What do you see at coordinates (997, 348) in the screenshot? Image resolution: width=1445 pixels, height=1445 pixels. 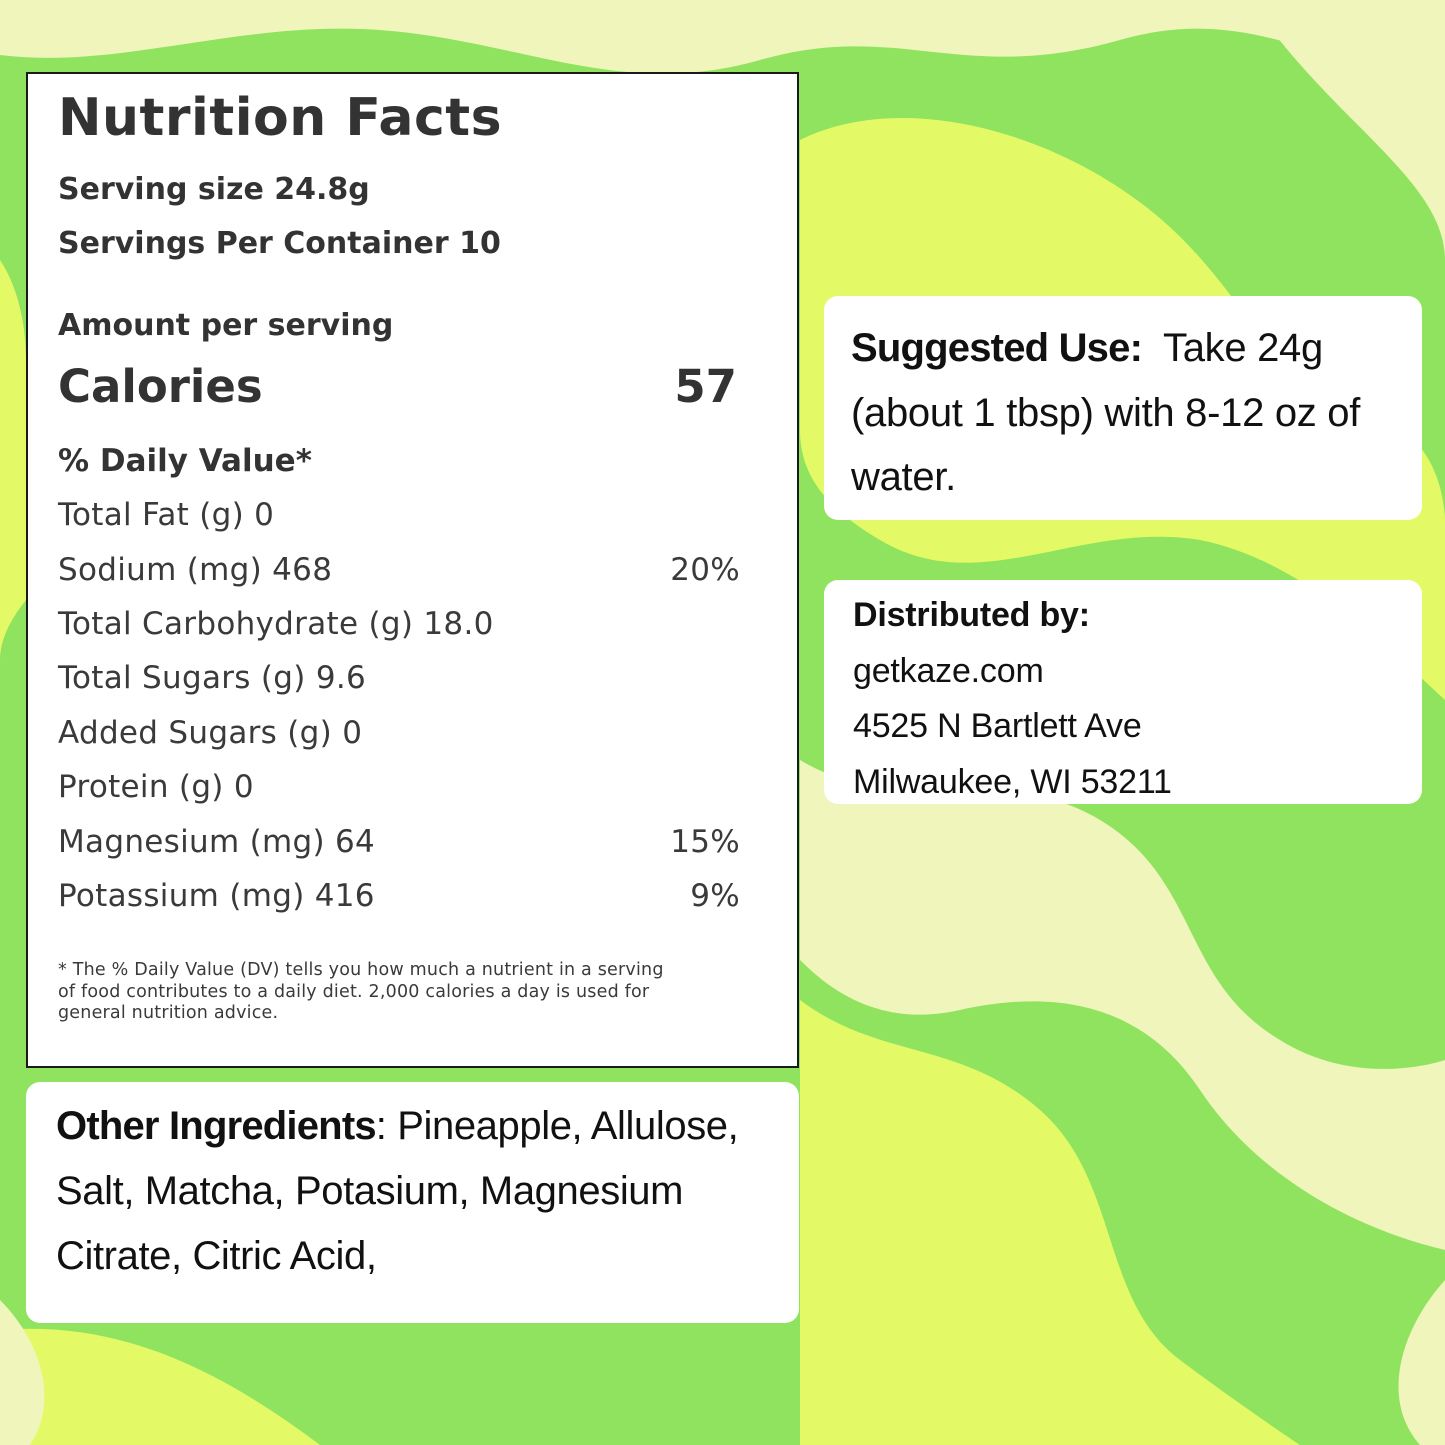 I see `suggested-use-label: Suggested Use:` at bounding box center [997, 348].